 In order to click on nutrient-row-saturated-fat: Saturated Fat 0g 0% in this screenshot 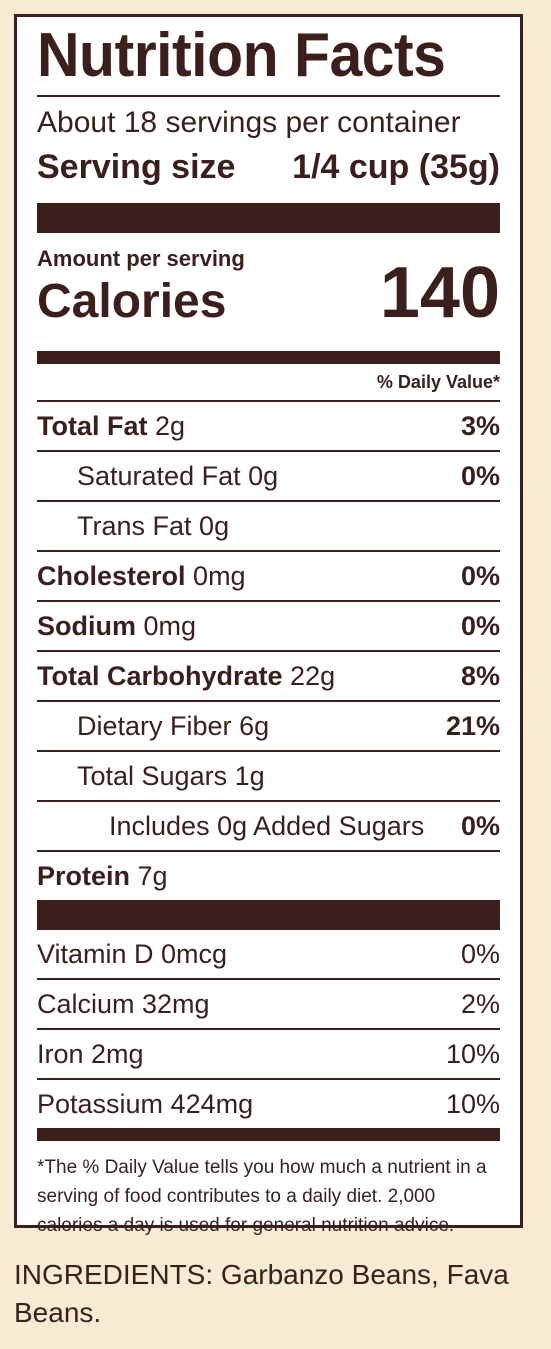, I will do `click(268, 477)`.